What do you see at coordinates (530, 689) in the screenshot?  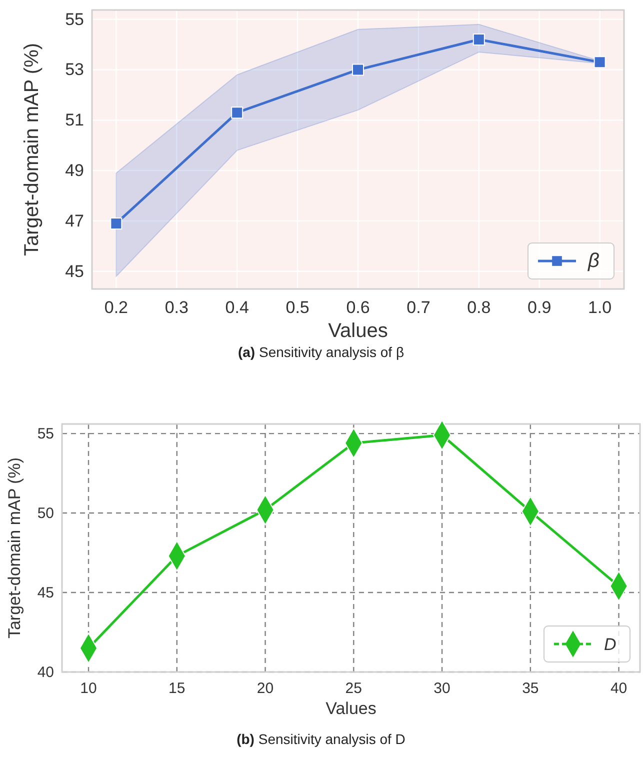 I see `x-tick-label: 35` at bounding box center [530, 689].